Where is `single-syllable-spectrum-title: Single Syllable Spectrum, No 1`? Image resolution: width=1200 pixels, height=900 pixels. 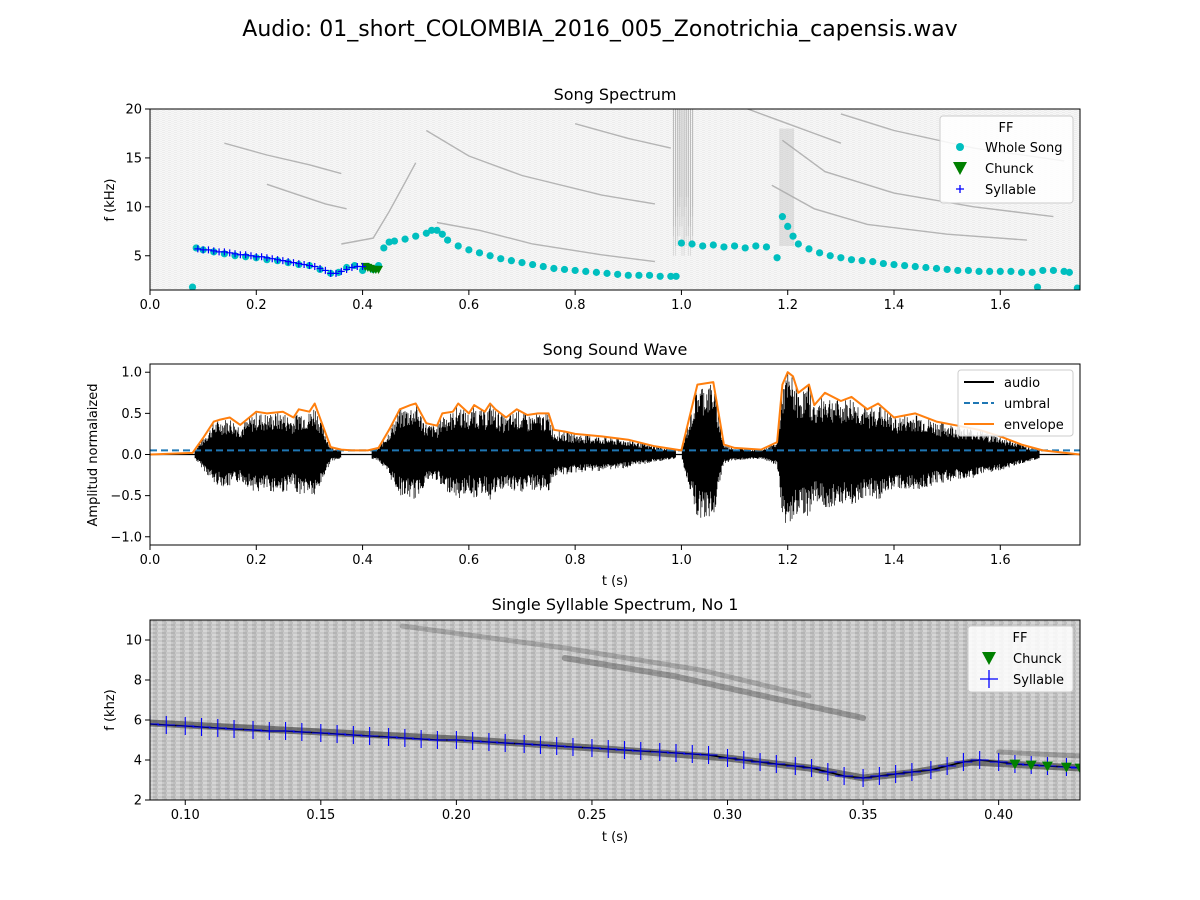
single-syllable-spectrum-title: Single Syllable Spectrum, No 1 is located at coordinates (615, 604).